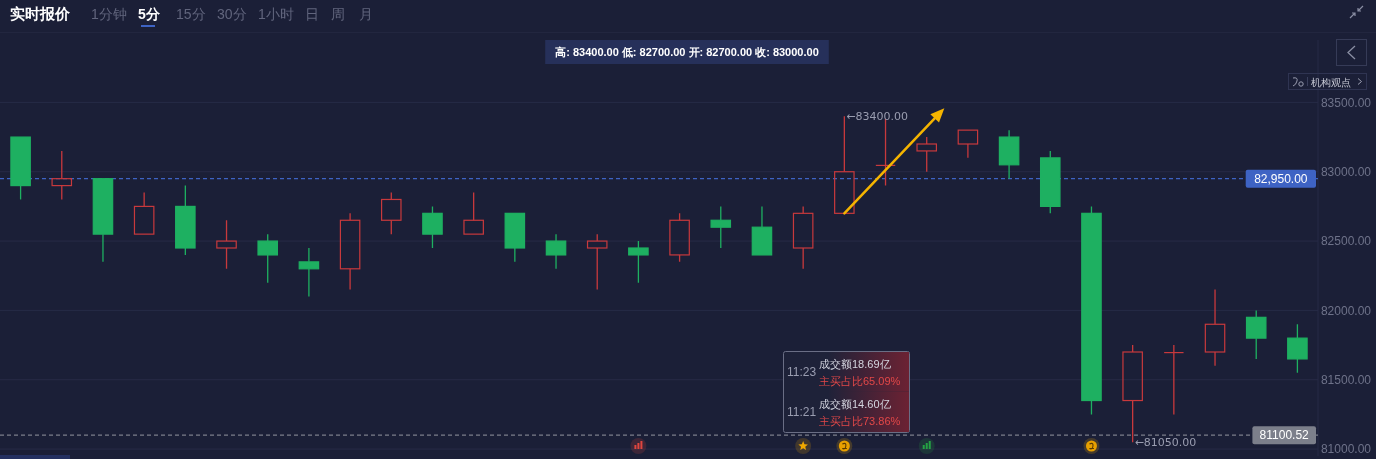 The image size is (1376, 459). Describe the element at coordinates (1346, 241) in the screenshot. I see `y-tick-label: 82500.00` at that location.